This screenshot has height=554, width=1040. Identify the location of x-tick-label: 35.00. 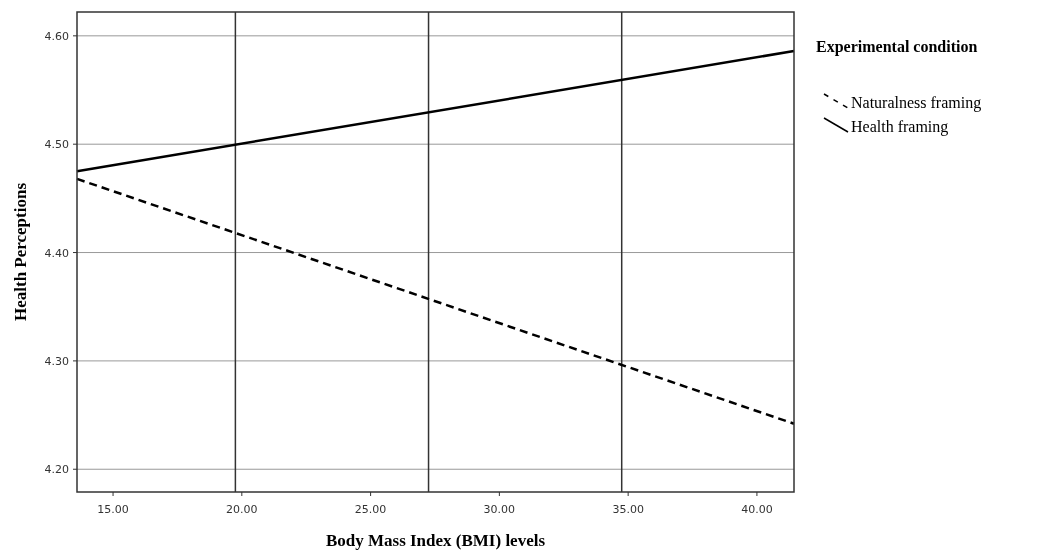
(628, 509).